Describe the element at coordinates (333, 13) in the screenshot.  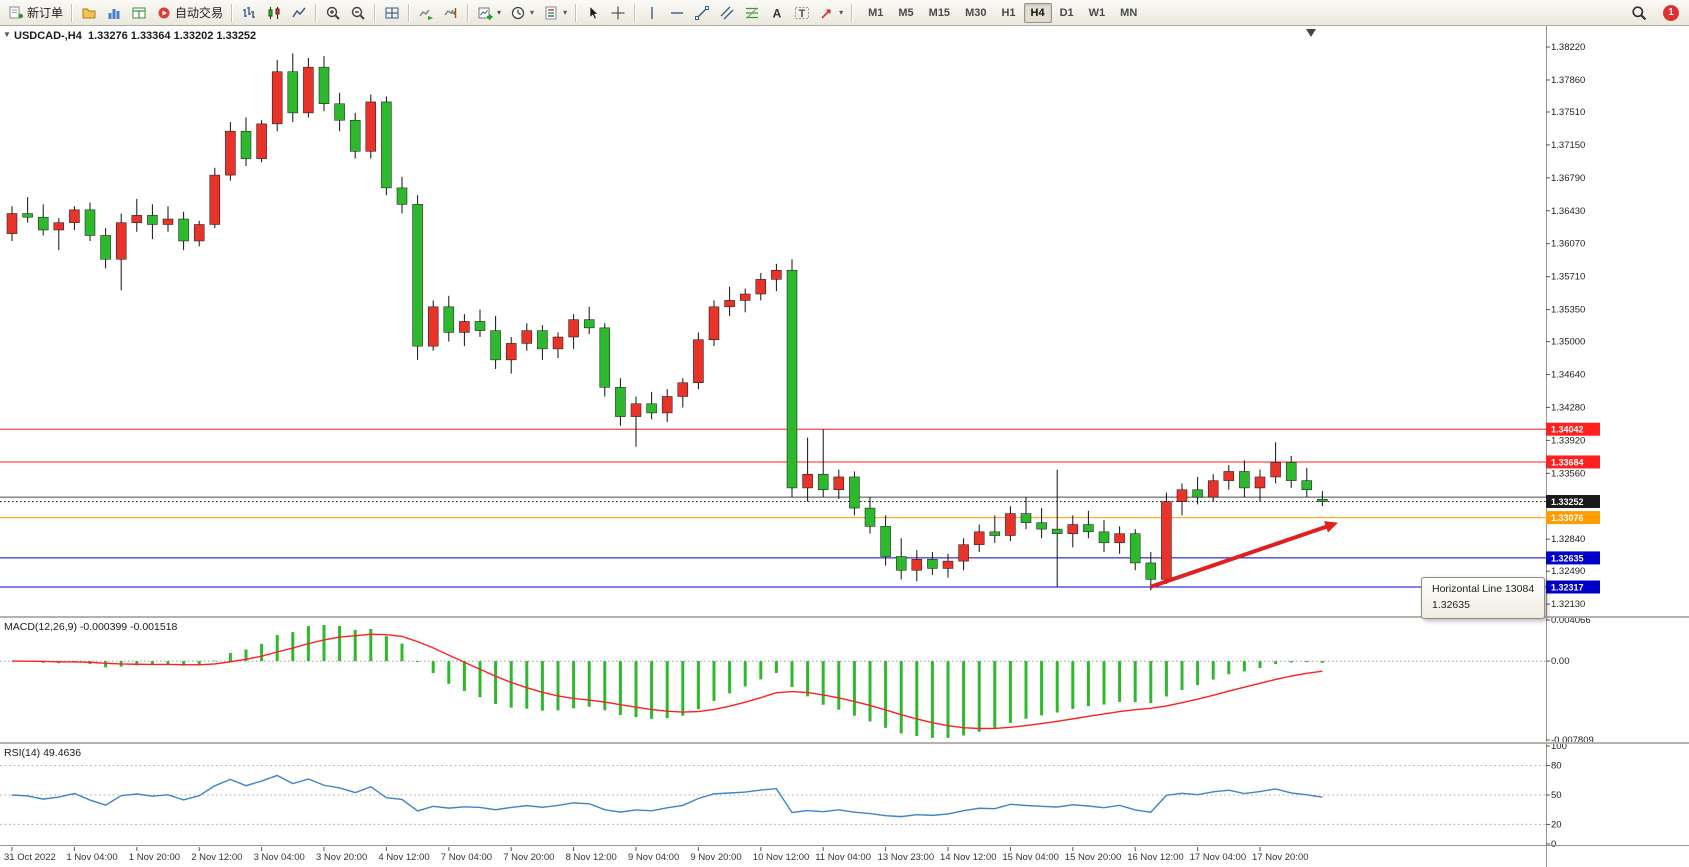
I see `zoom-in-button` at that location.